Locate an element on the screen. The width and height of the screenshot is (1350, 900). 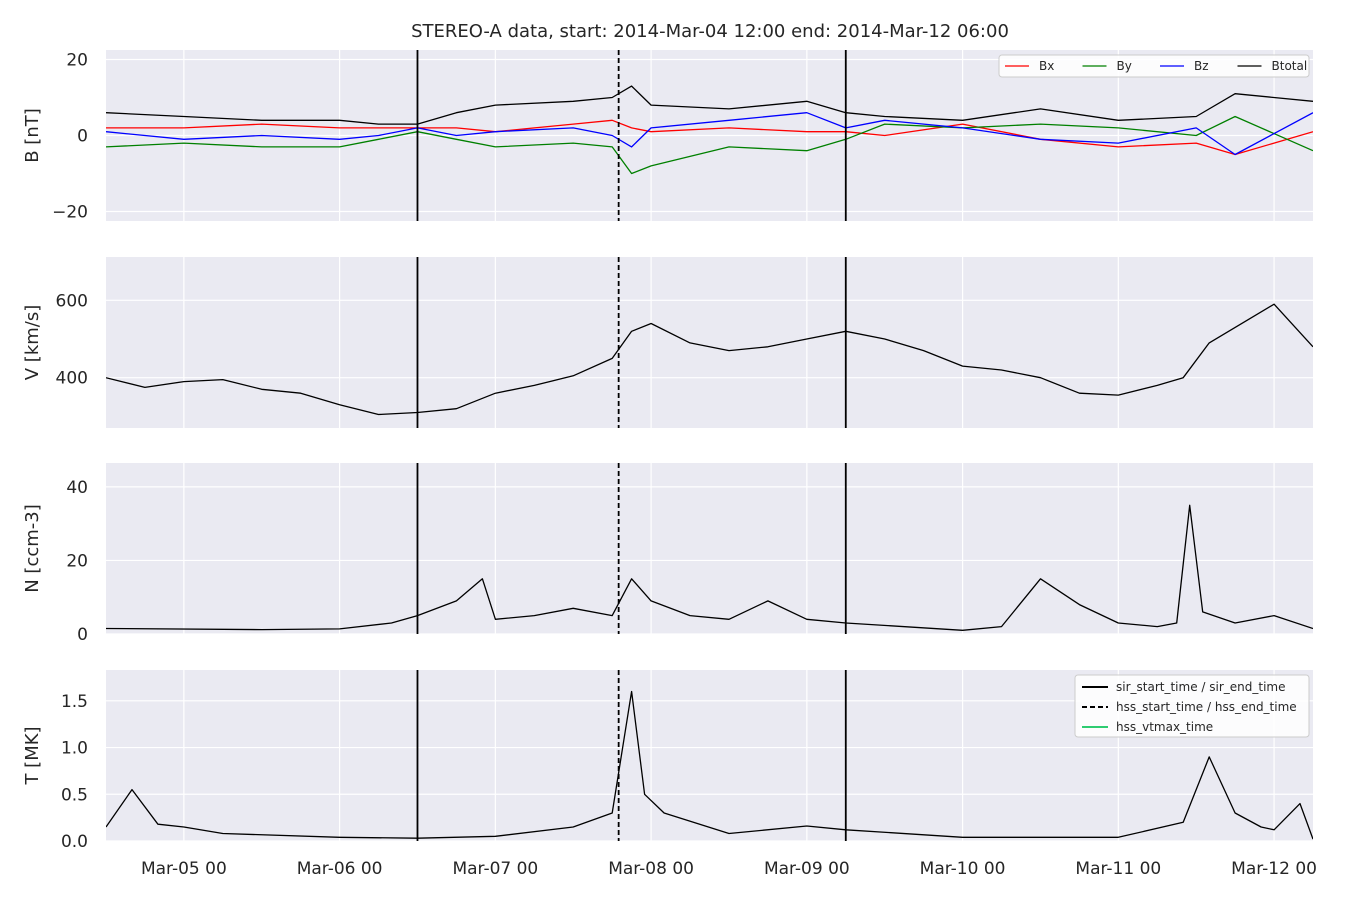
legend-label: Bx is located at coordinates (1046, 66).